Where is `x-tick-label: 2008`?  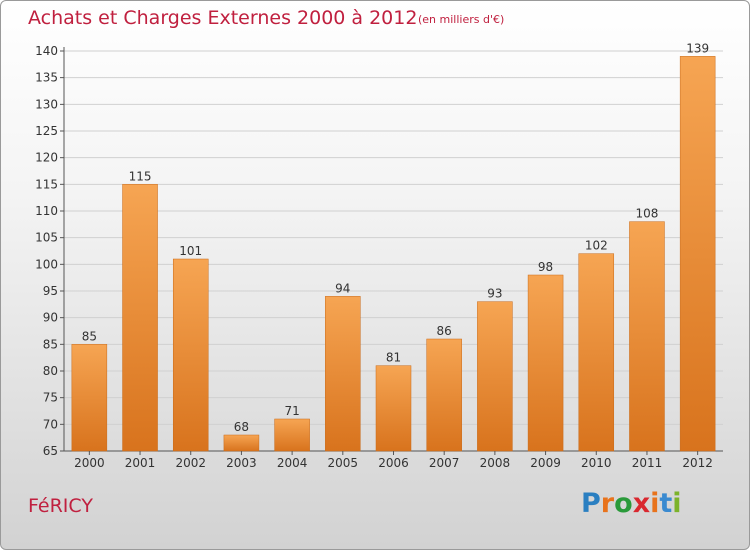 x-tick-label: 2008 is located at coordinates (495, 463).